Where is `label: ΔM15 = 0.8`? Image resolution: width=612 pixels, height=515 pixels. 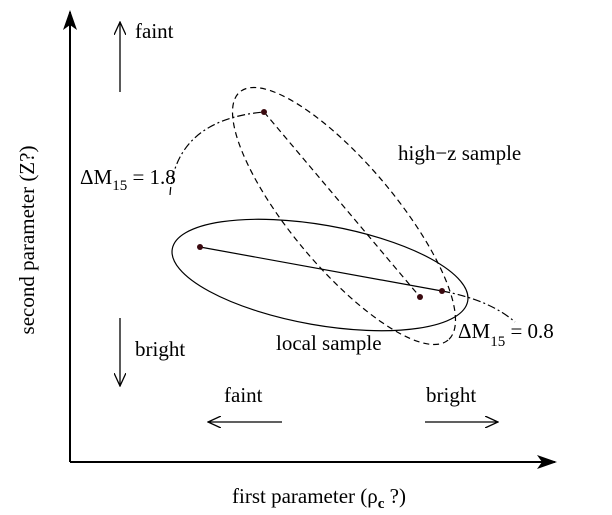 label: ΔM15 = 0.8 is located at coordinates (506, 334).